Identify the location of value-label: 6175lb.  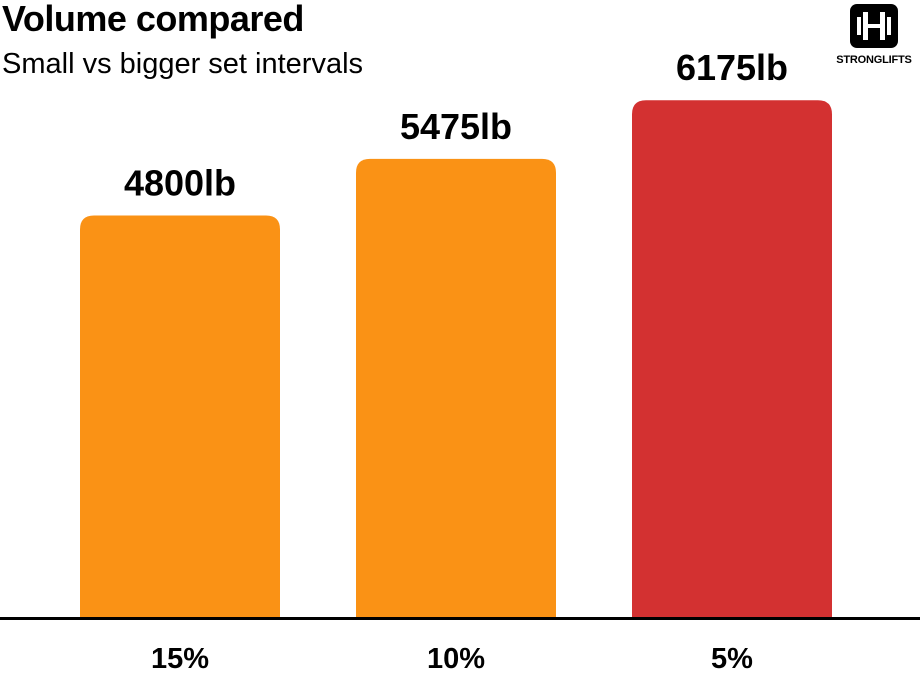
(732, 67).